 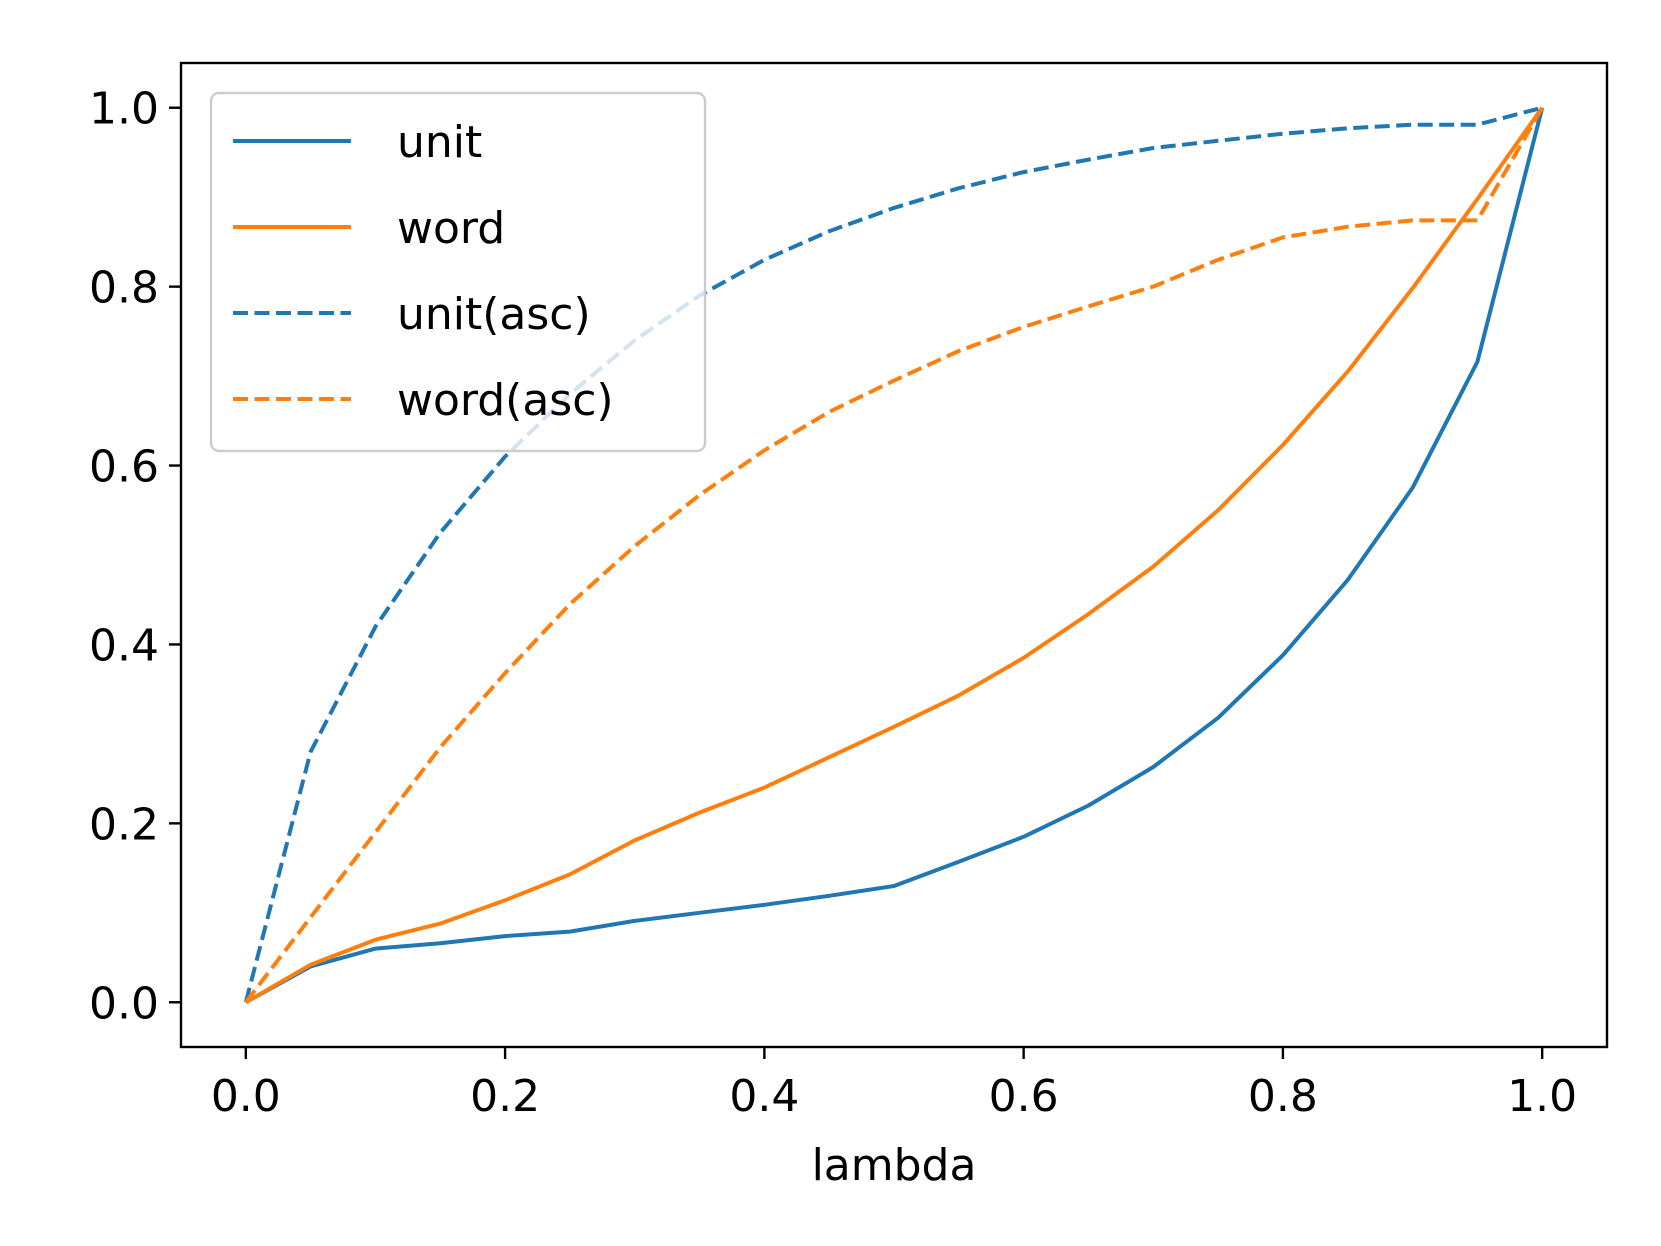 What do you see at coordinates (124, 824) in the screenshot?
I see `y-tick-label: 0.2` at bounding box center [124, 824].